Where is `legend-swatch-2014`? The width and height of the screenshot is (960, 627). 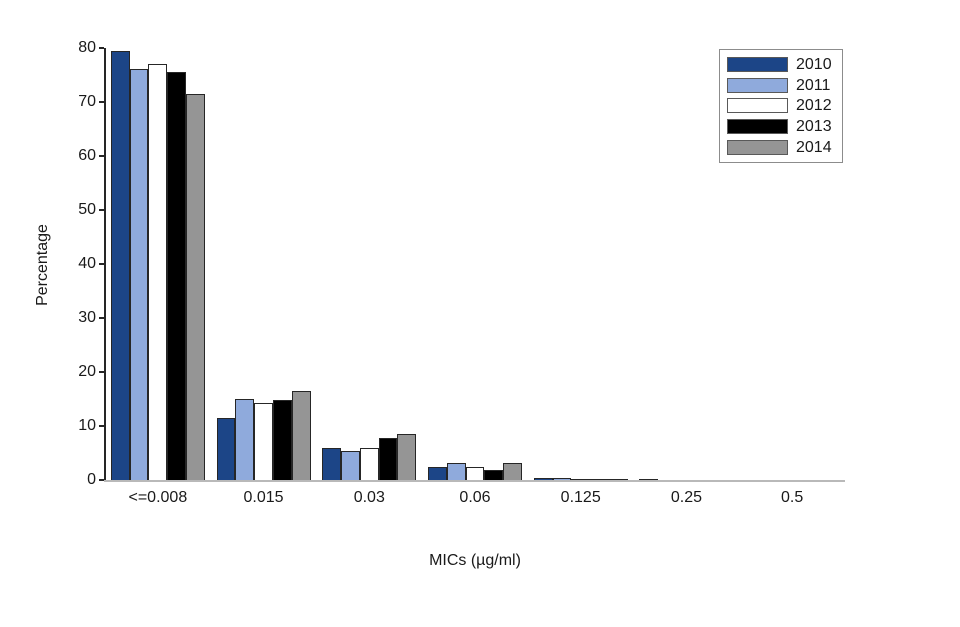 legend-swatch-2014 is located at coordinates (757, 148).